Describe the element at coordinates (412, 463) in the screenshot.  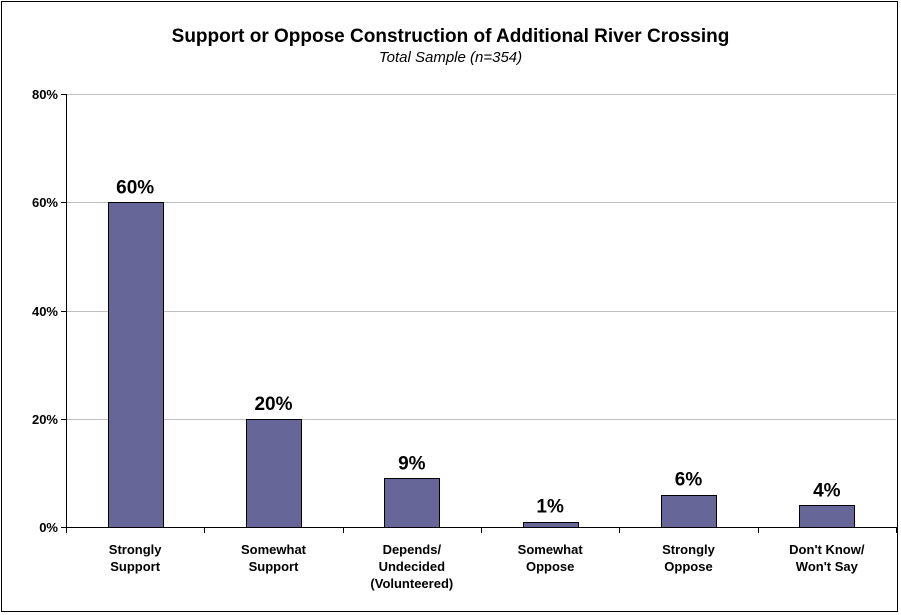
I see `data-label: 9%` at that location.